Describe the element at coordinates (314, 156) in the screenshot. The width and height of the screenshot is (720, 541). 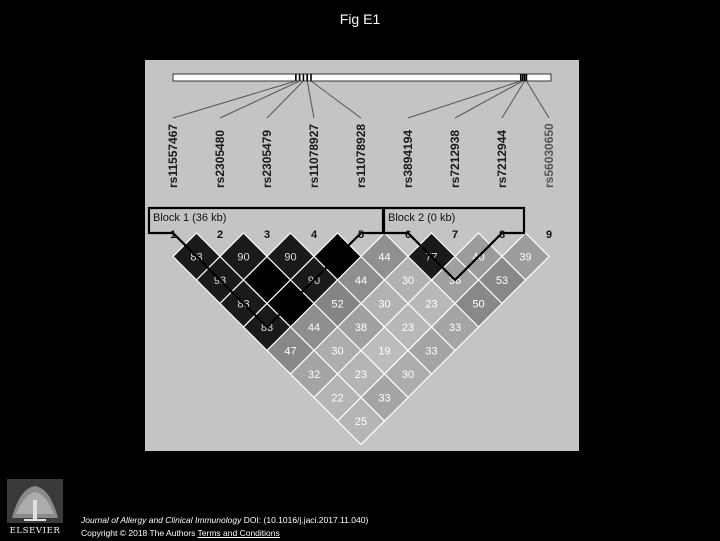
I see `snp-label: rs11078927` at that location.